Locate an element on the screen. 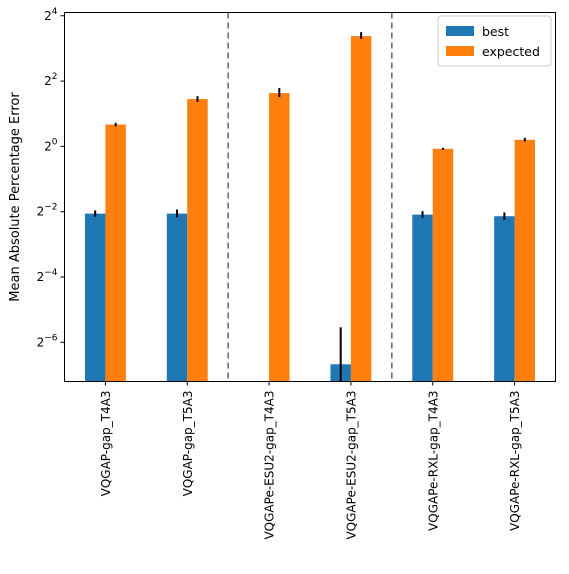 The height and width of the screenshot is (574, 569). x-tick-label: VQGAPe-RXL-gap_T4A3 is located at coordinates (433, 461).